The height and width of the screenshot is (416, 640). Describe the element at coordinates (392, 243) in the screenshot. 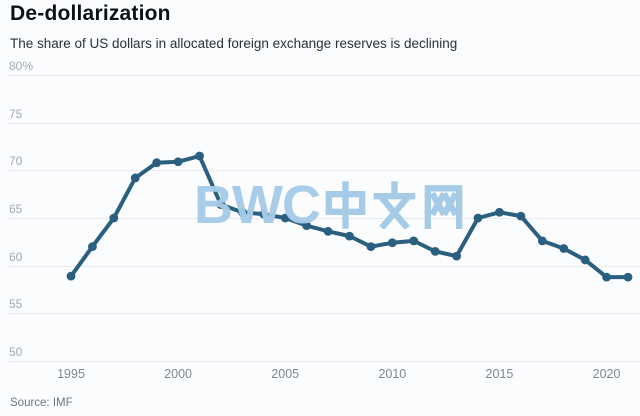

I see `data-point-2010` at that location.